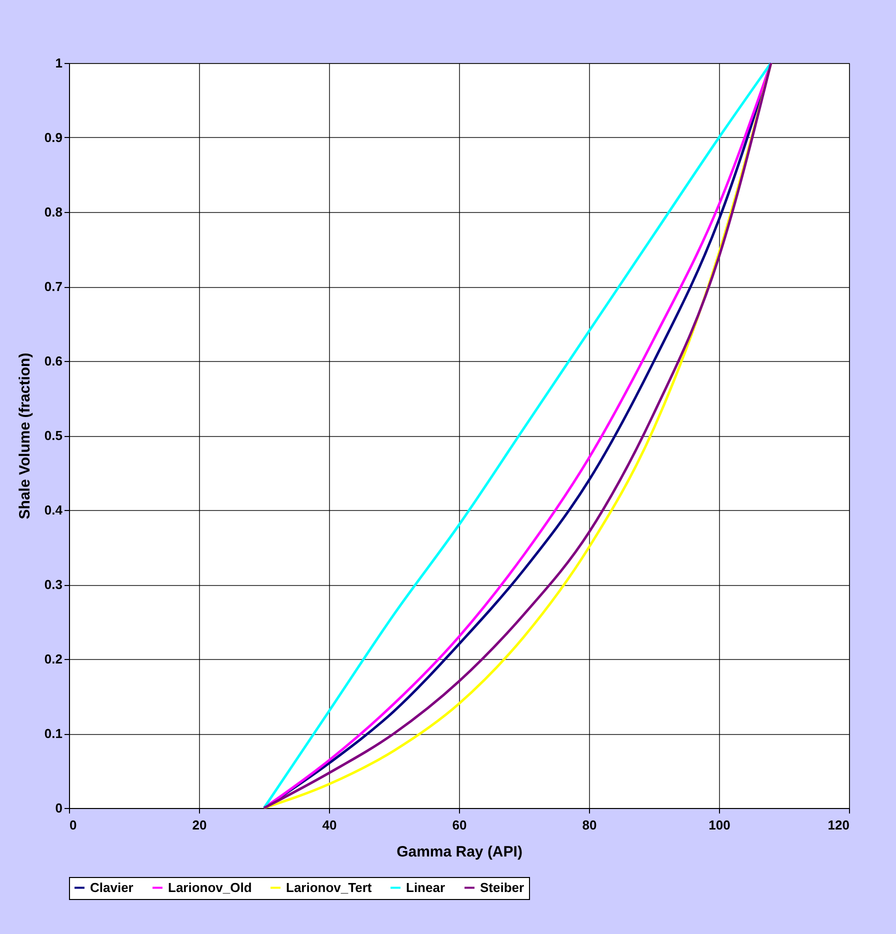 This screenshot has width=896, height=934. I want to click on y-tick-label: 0.8, so click(53, 212).